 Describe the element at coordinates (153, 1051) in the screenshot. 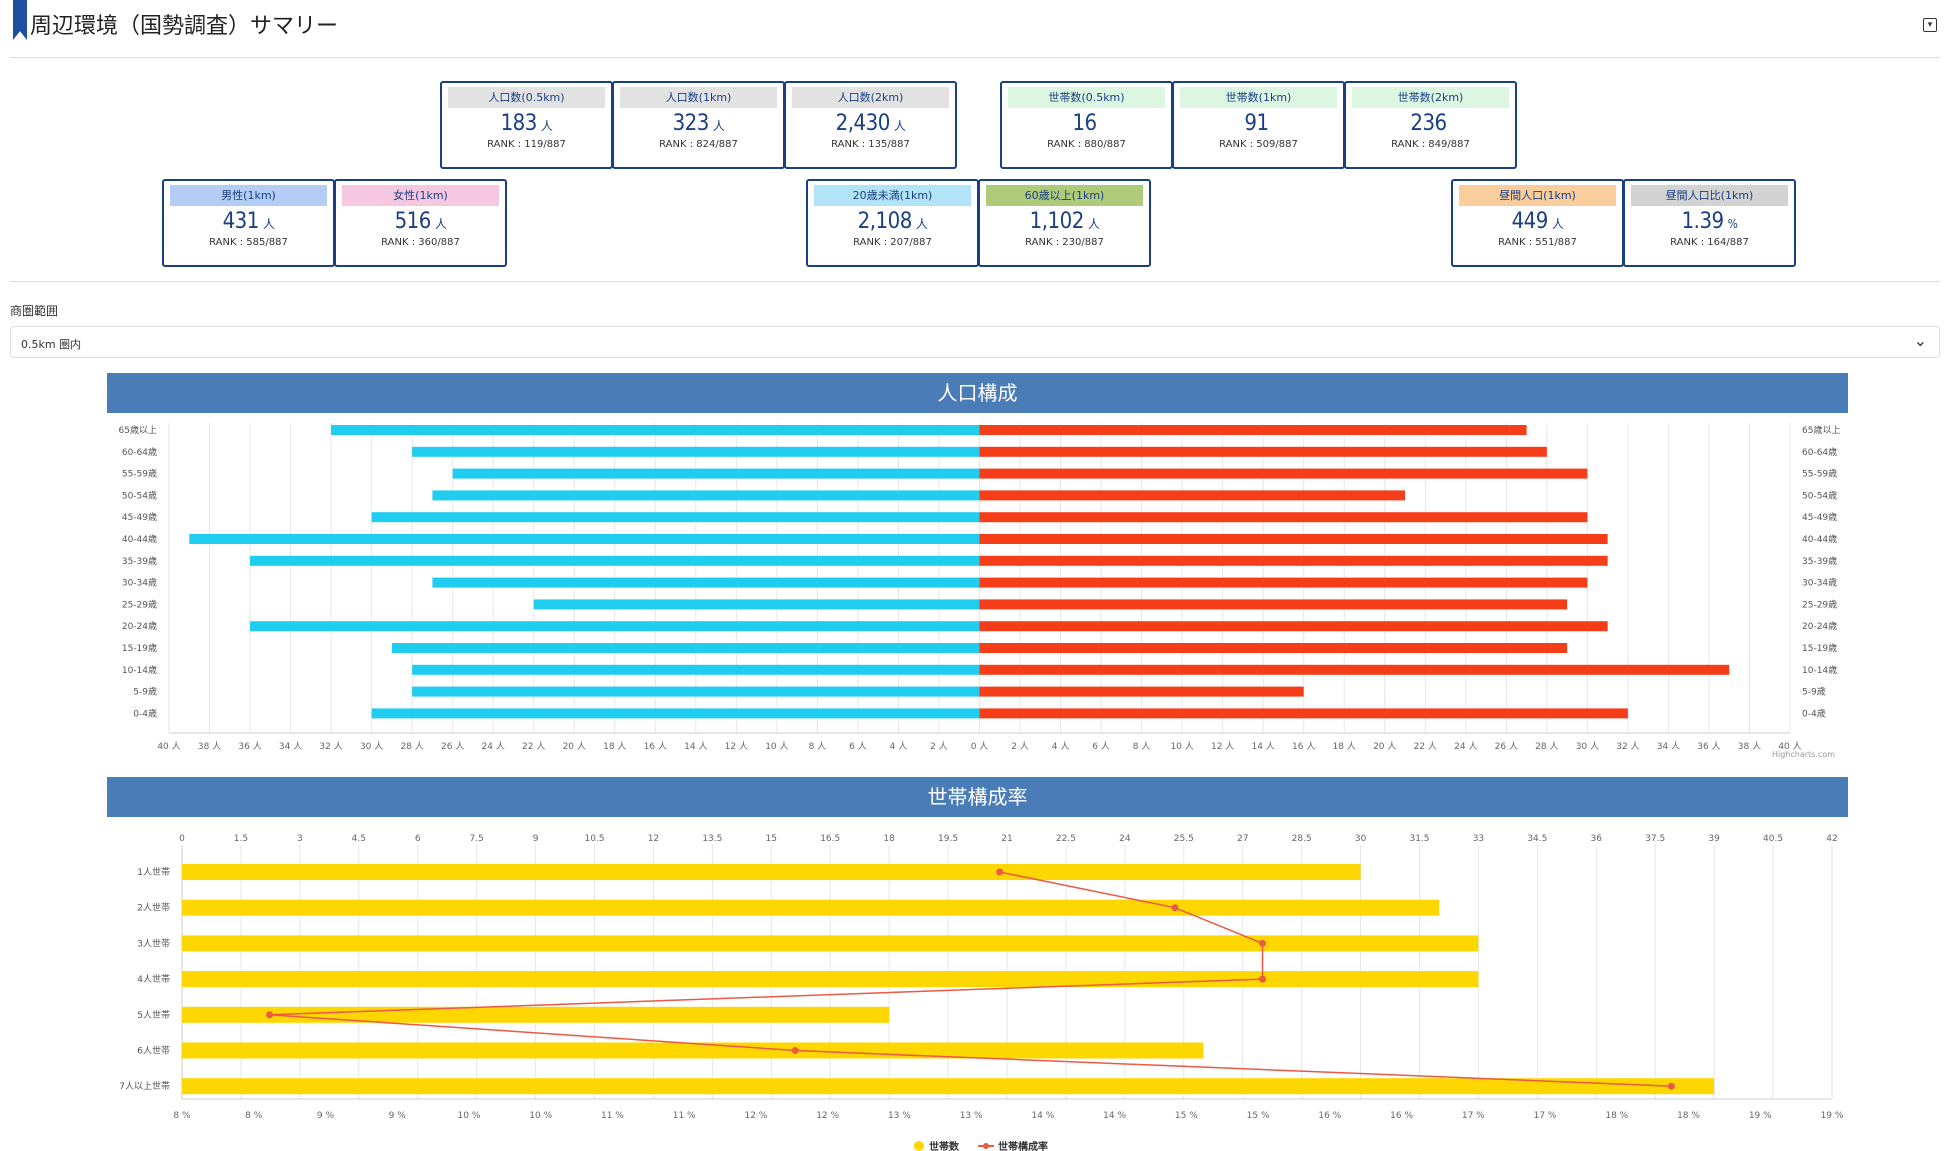

I see `y-tick-label: 6人世帯` at that location.